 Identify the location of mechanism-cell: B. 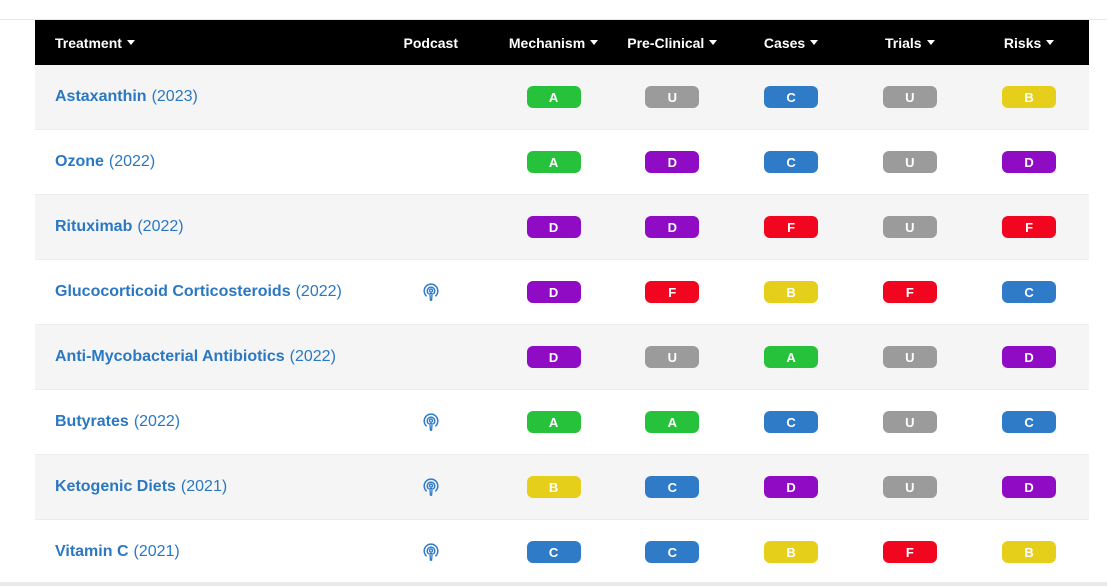
(553, 487).